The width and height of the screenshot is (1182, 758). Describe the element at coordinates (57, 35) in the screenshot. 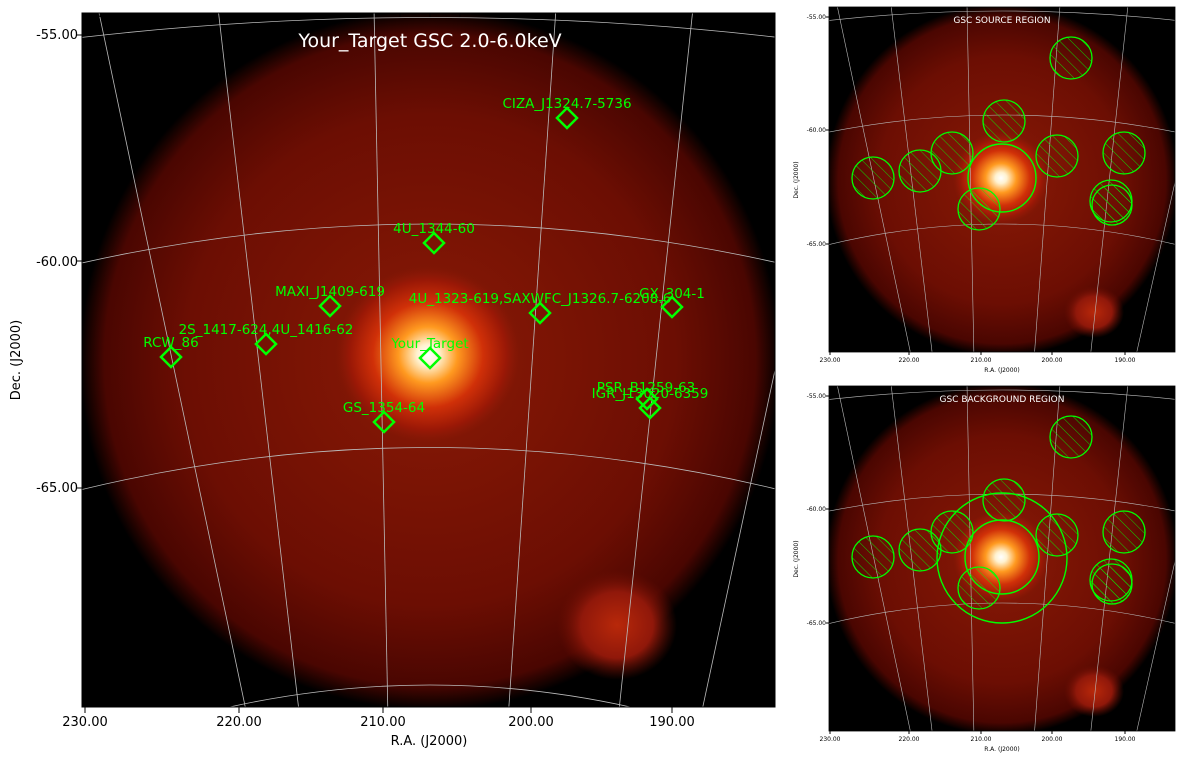

I see `main-ytick: -55.00` at that location.